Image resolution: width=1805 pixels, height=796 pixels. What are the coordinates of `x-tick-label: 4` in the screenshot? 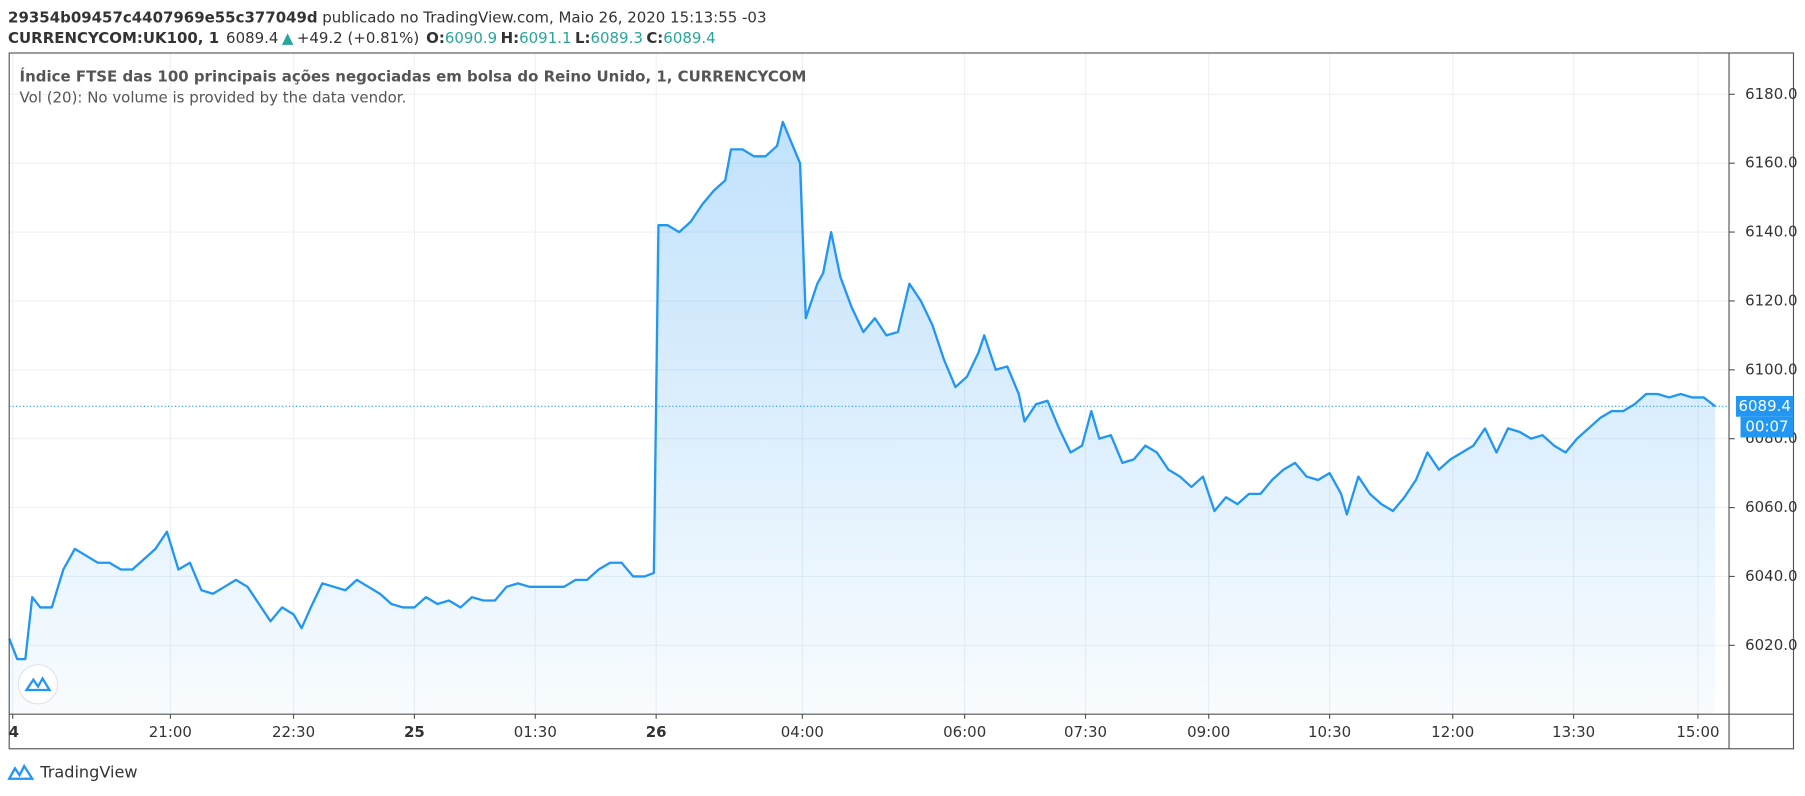 It's located at (14, 732).